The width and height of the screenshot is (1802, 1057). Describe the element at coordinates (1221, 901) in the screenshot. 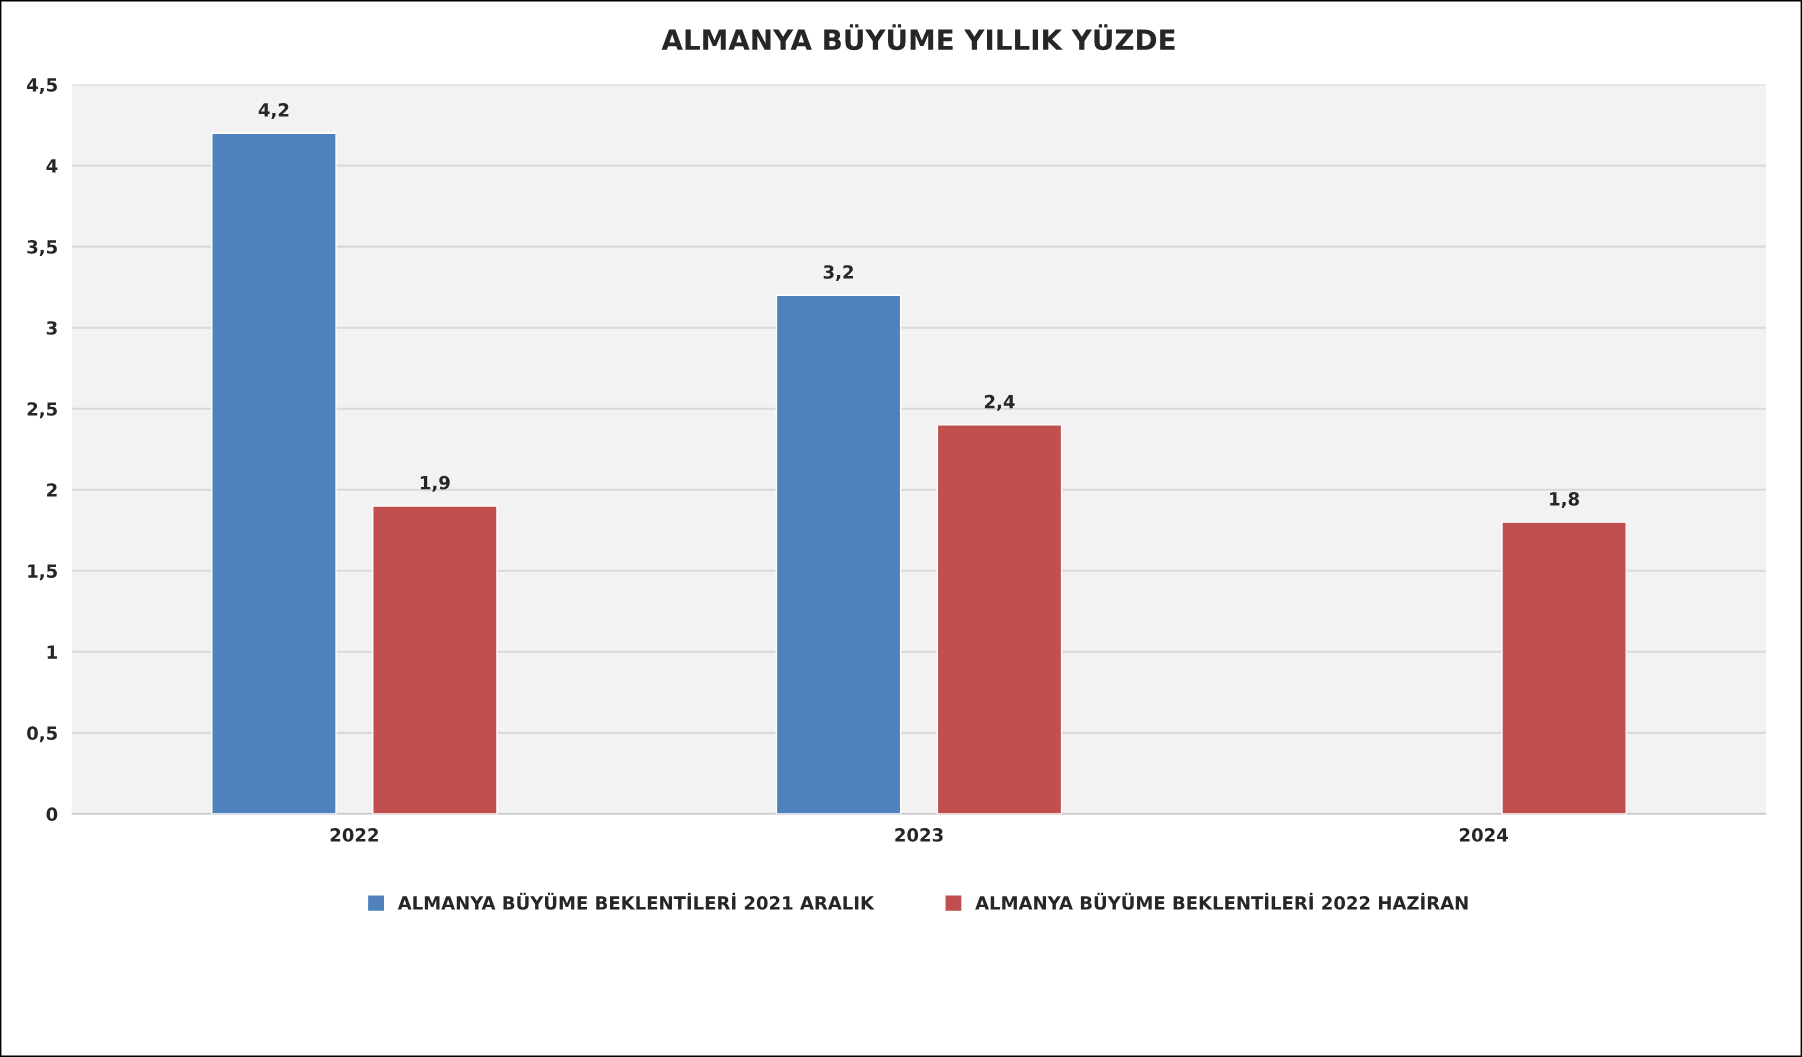

I see `legend-label: ALMANYA BÜYÜME BEKLENTİLERİ 2022 HAZİRAN` at that location.